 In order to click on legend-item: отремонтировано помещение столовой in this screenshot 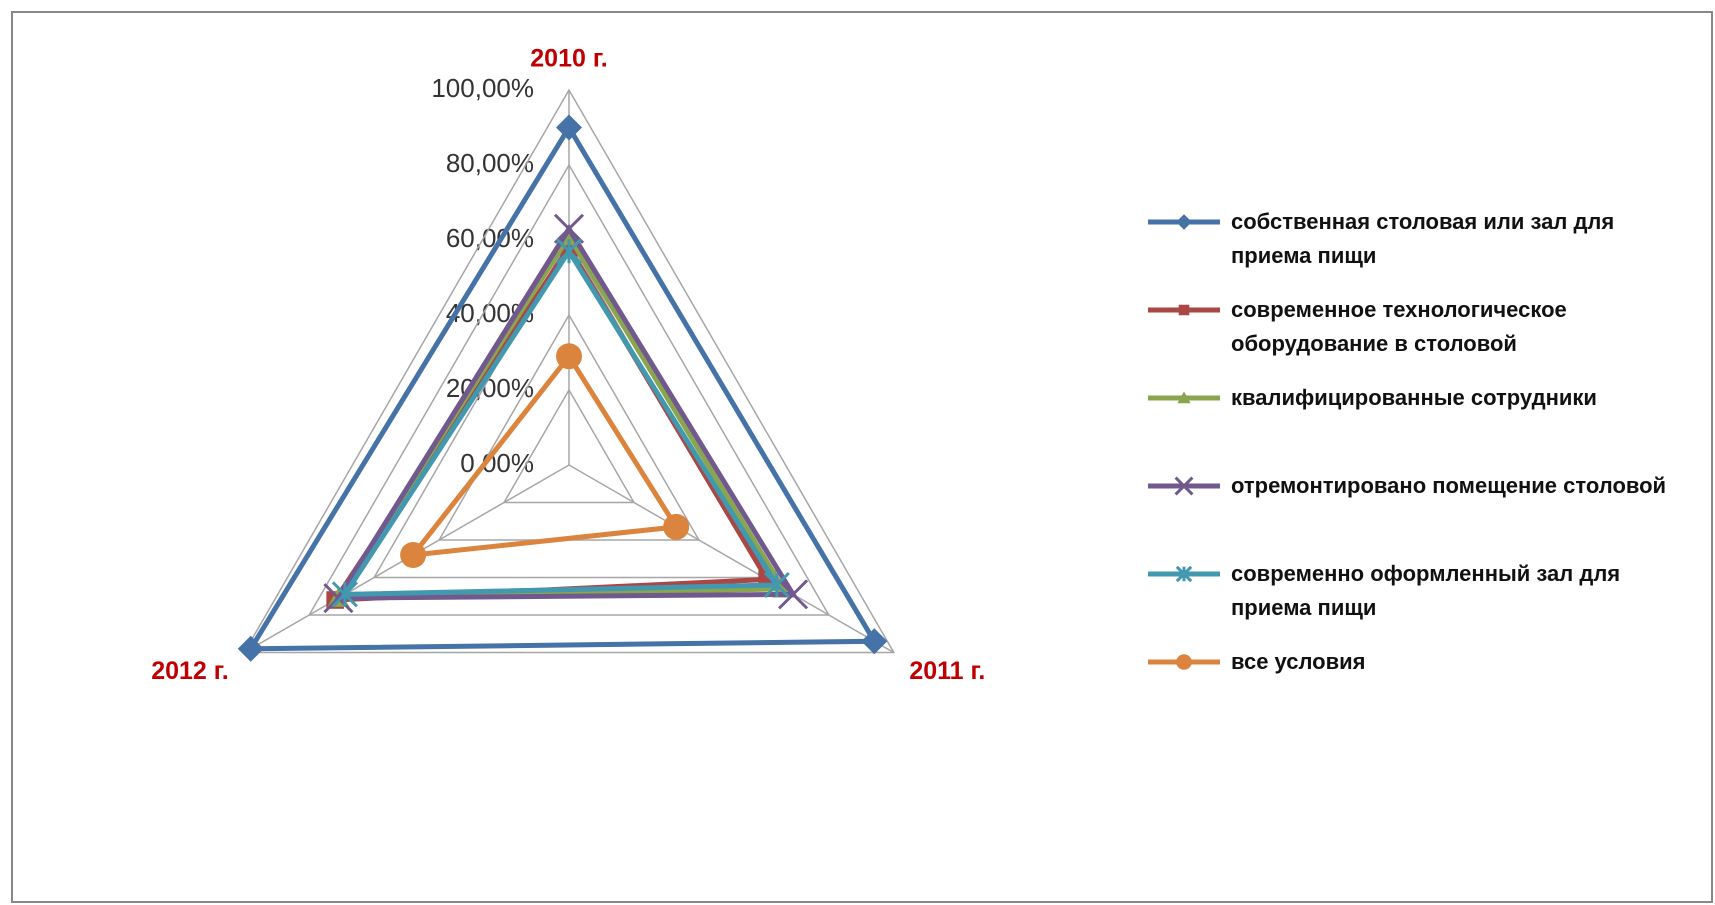, I will do `click(1425, 513)`.